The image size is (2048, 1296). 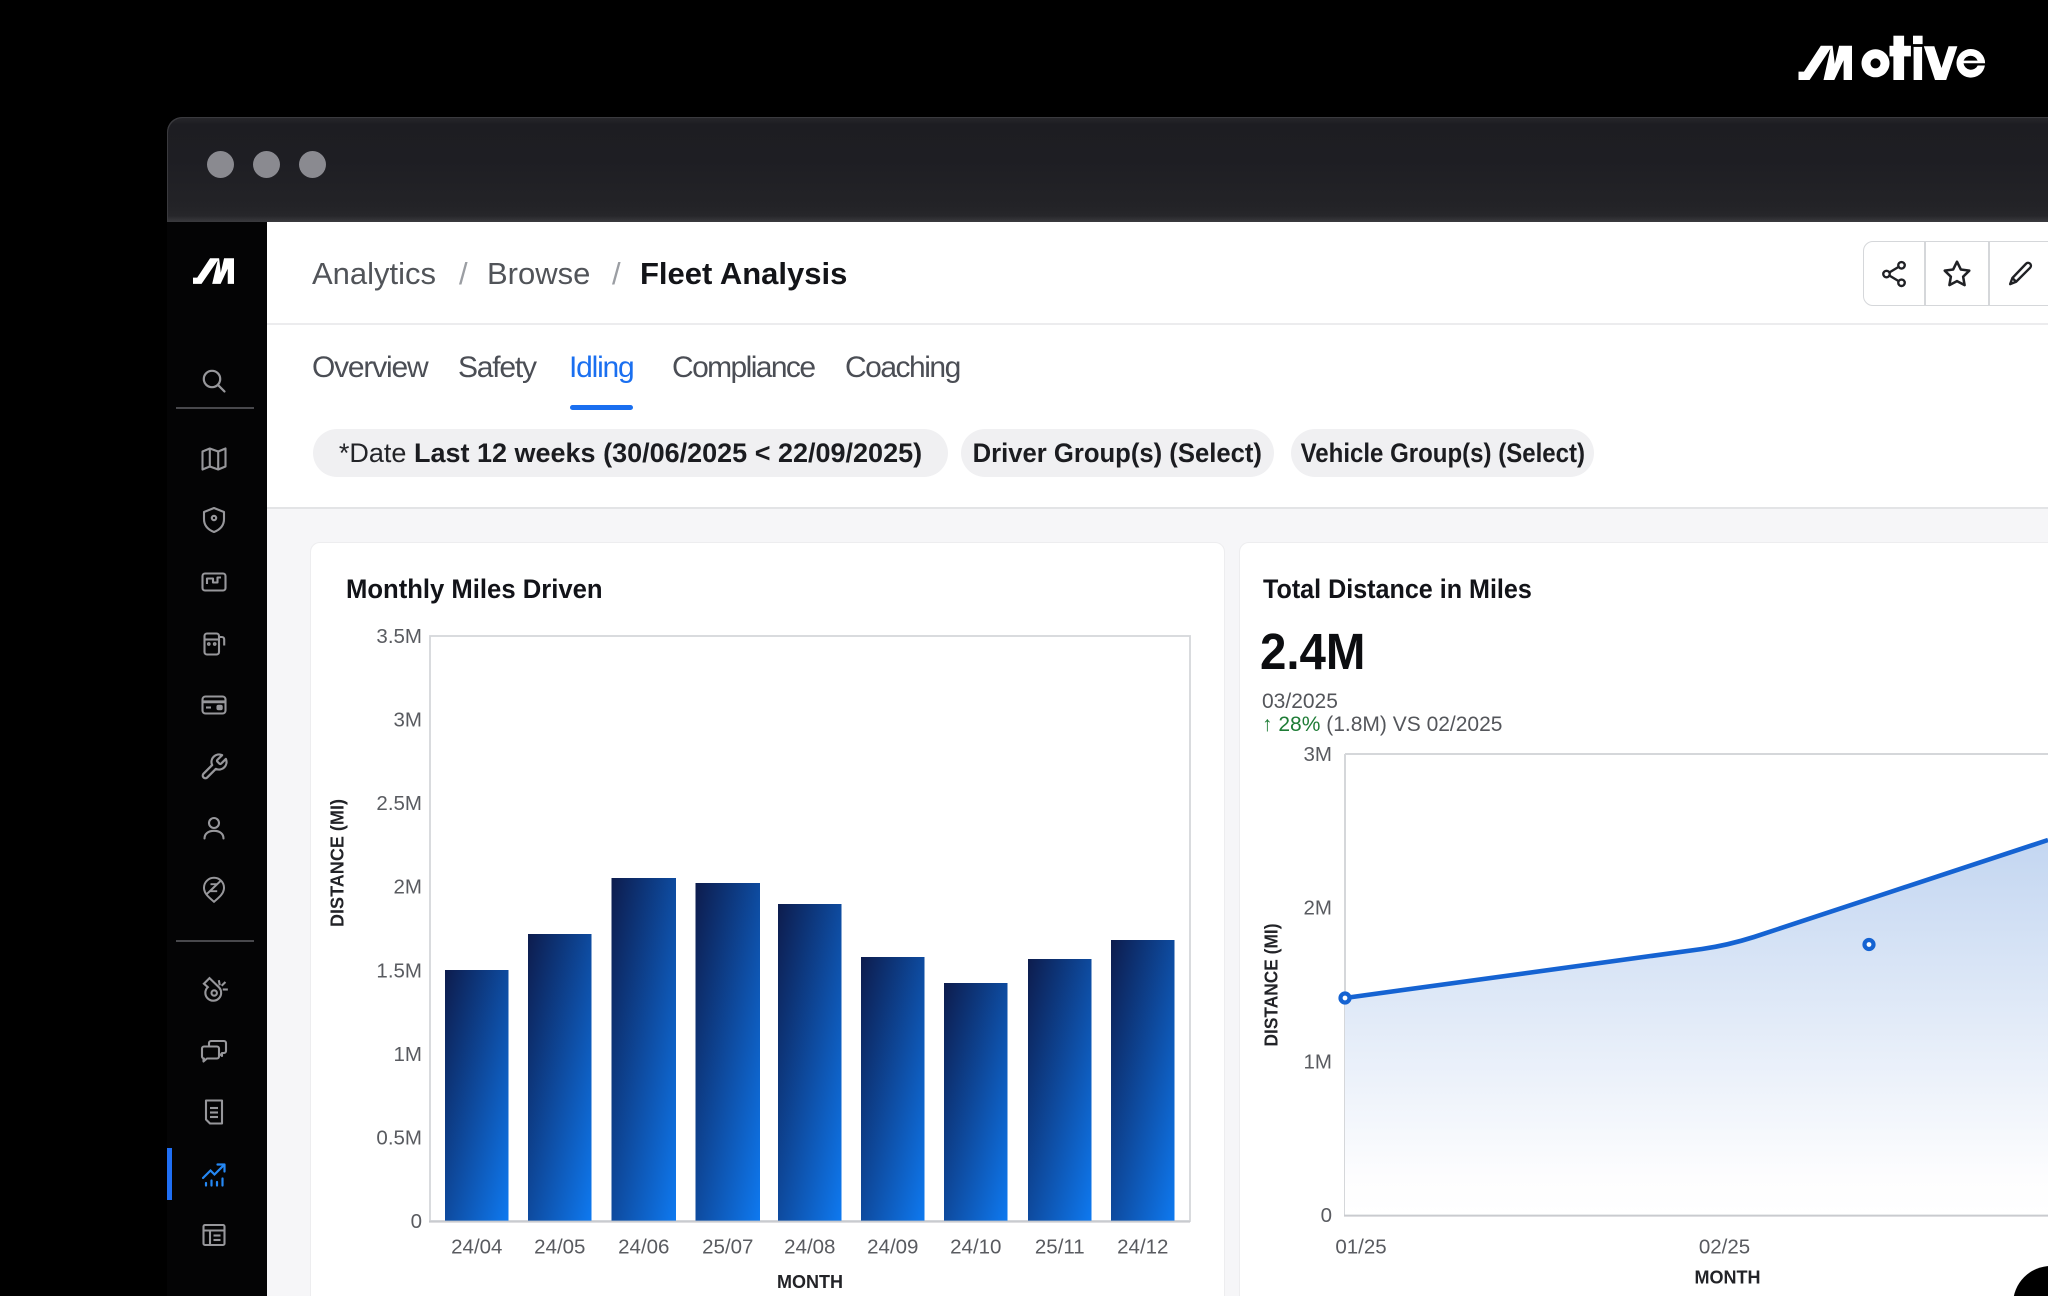 What do you see at coordinates (1360, 1247) in the screenshot?
I see `svg-text: 01/25` at bounding box center [1360, 1247].